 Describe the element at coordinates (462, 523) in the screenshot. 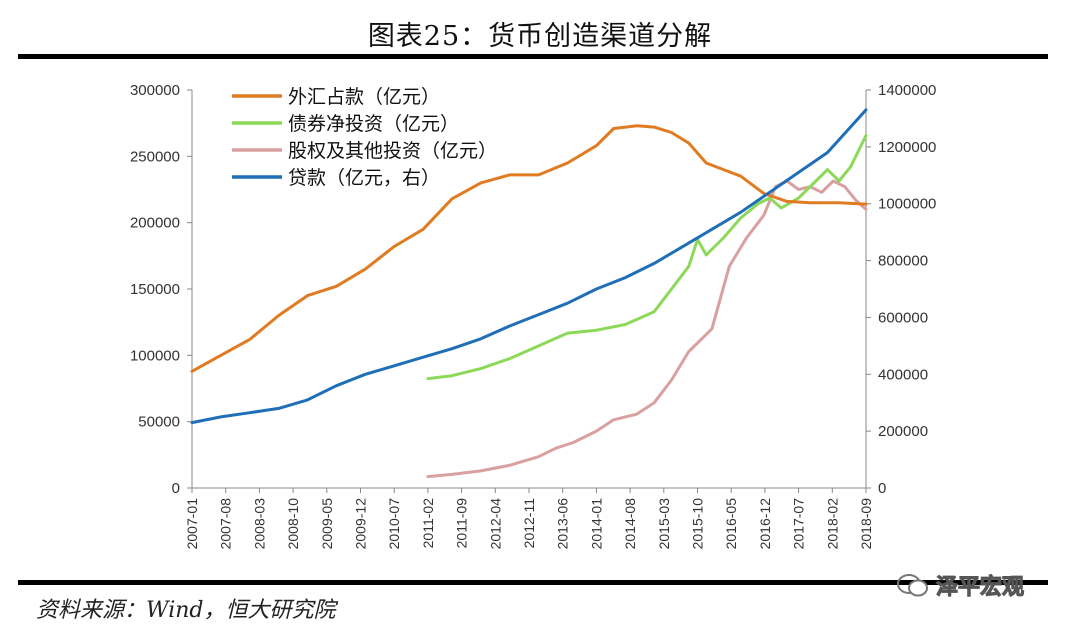

I see `x-tick-label: 2011-09` at that location.